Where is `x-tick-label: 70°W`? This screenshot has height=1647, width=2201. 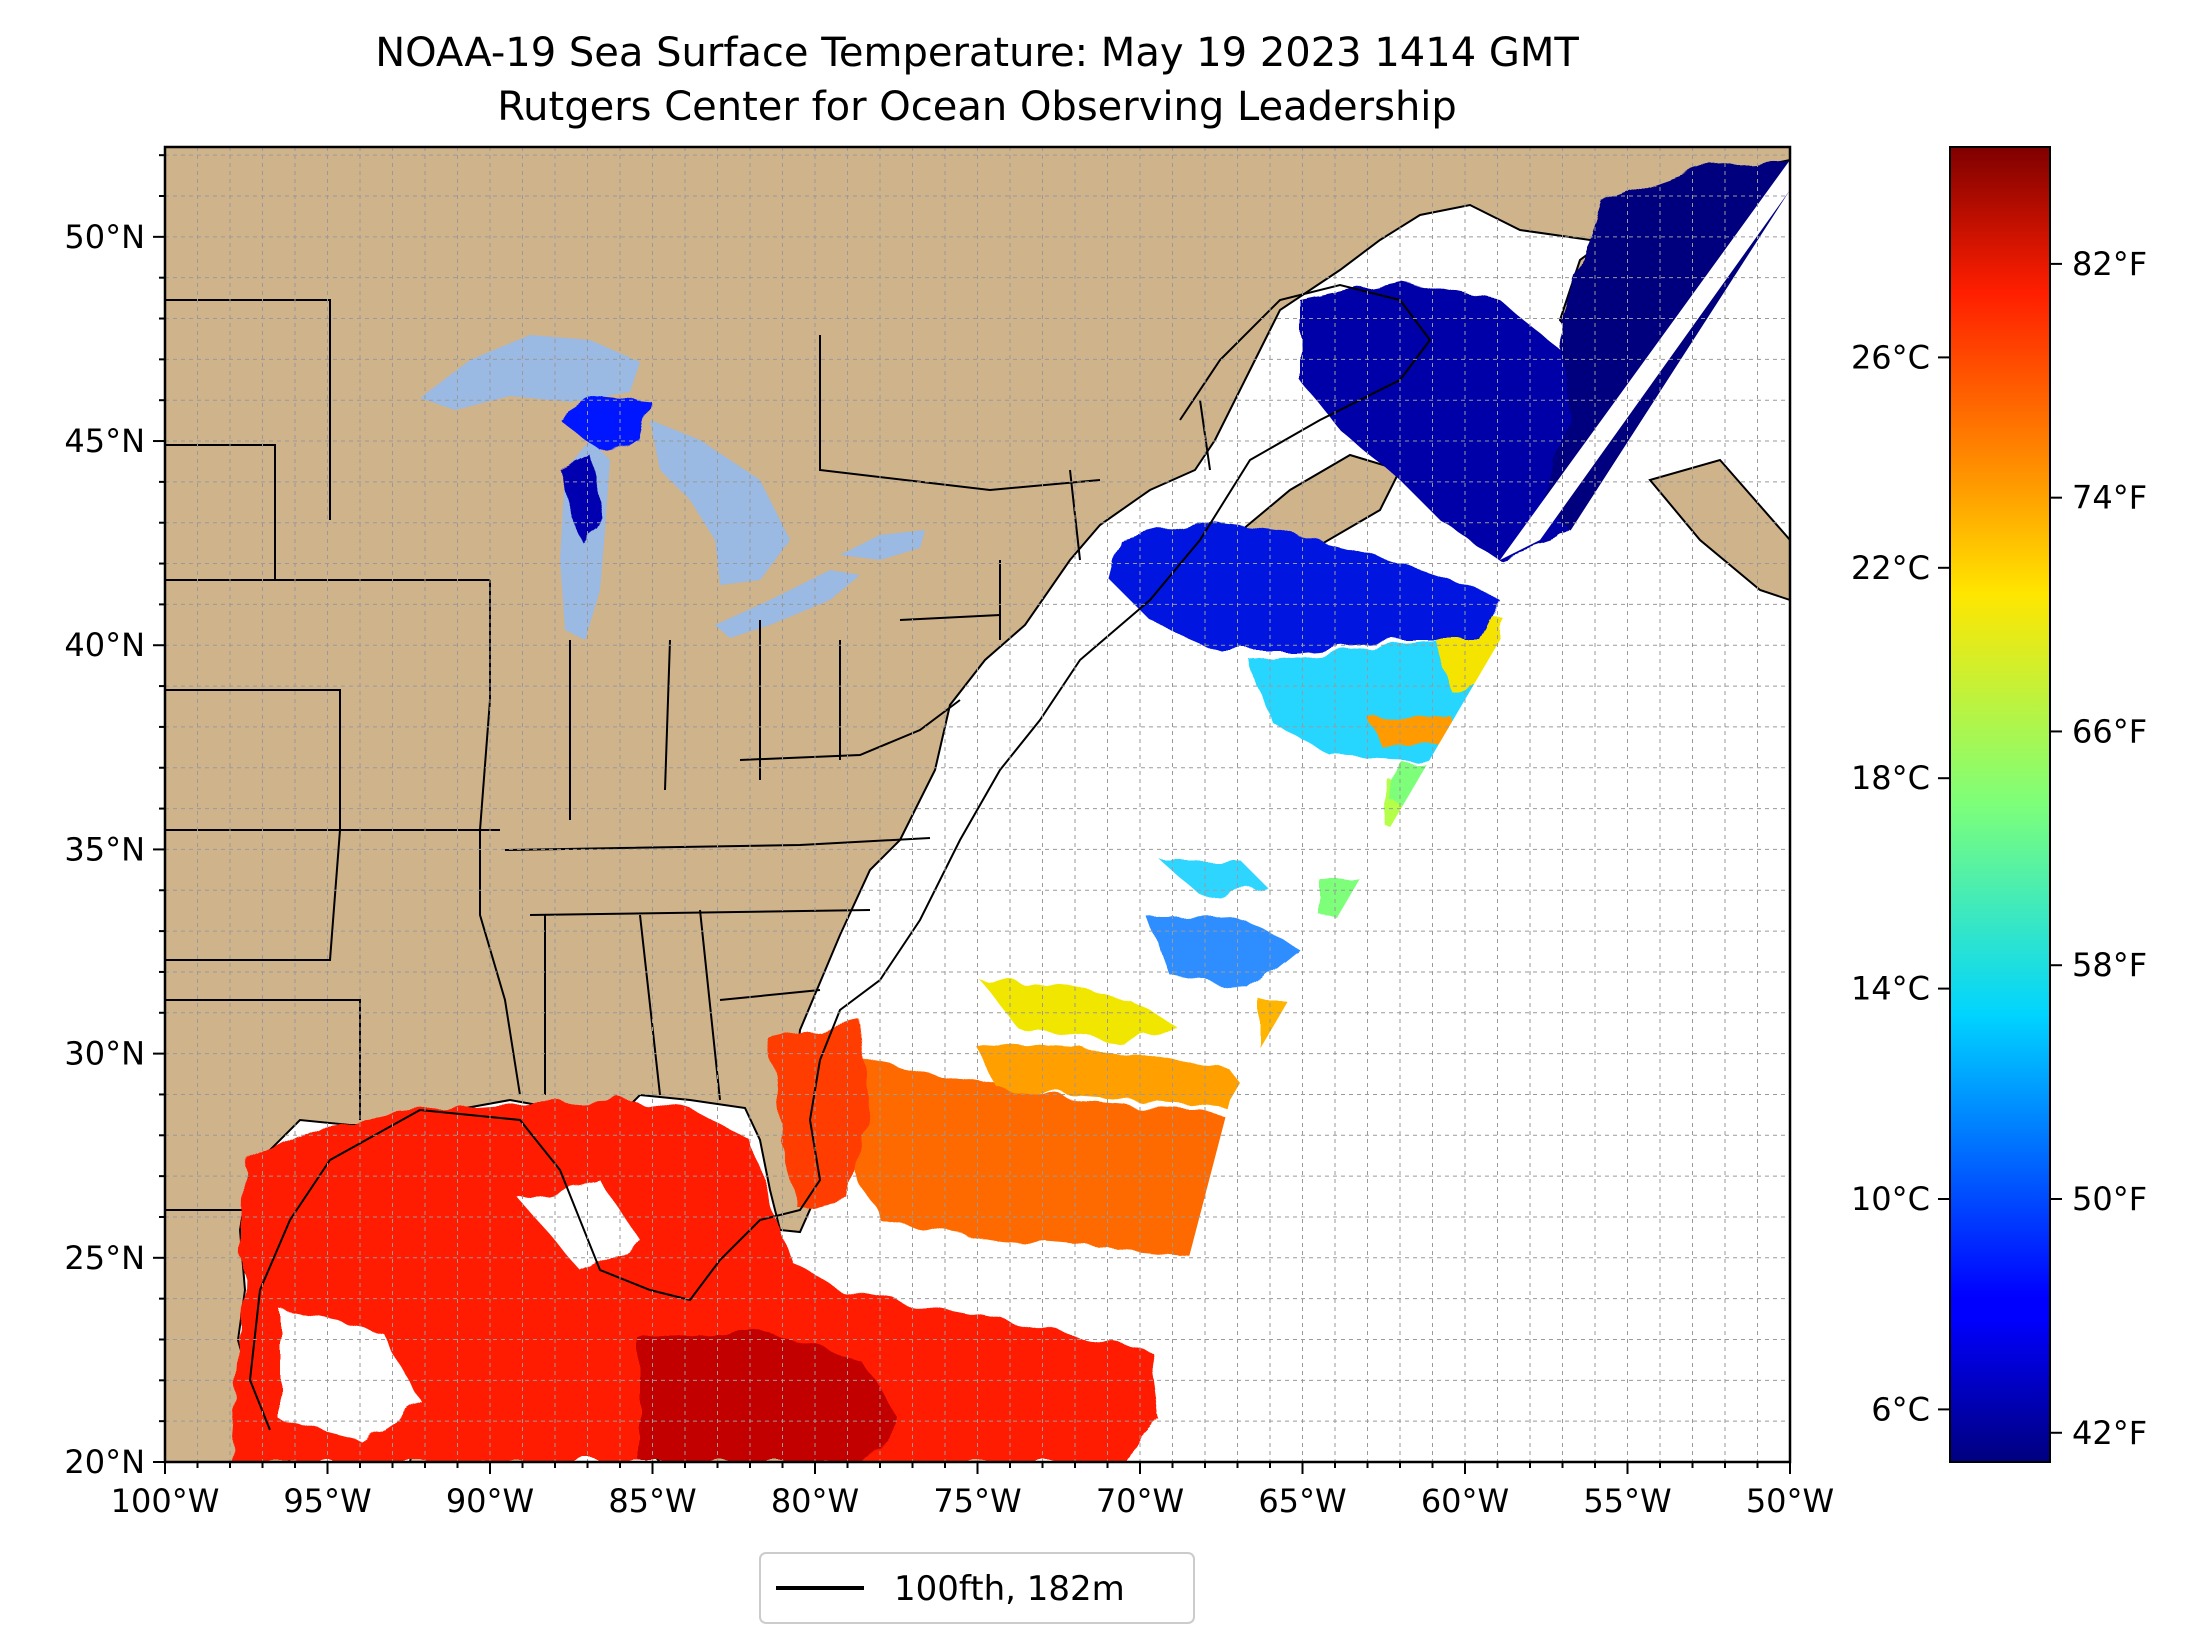
x-tick-label: 70°W is located at coordinates (1140, 1501).